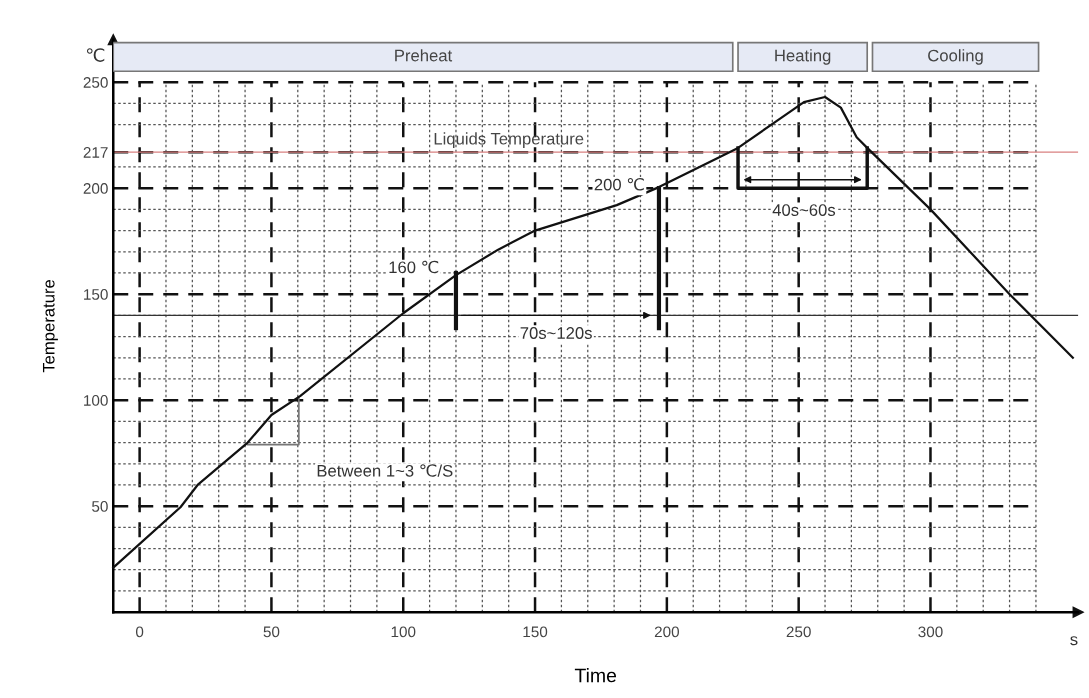 Image resolution: width=1089 pixels, height=698 pixels. I want to click on y-tick-label: 217, so click(95, 152).